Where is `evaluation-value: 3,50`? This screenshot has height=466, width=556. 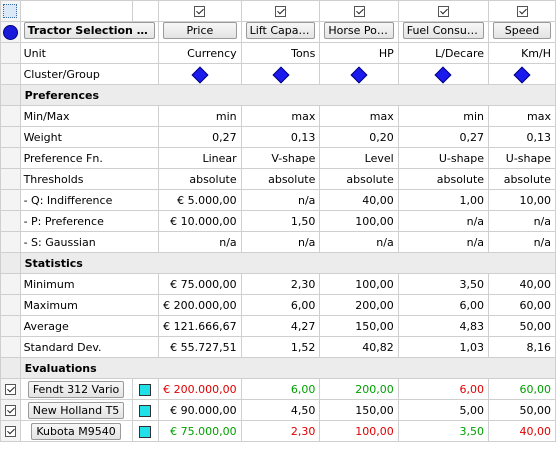
evaluation-value: 3,50 is located at coordinates (443, 431).